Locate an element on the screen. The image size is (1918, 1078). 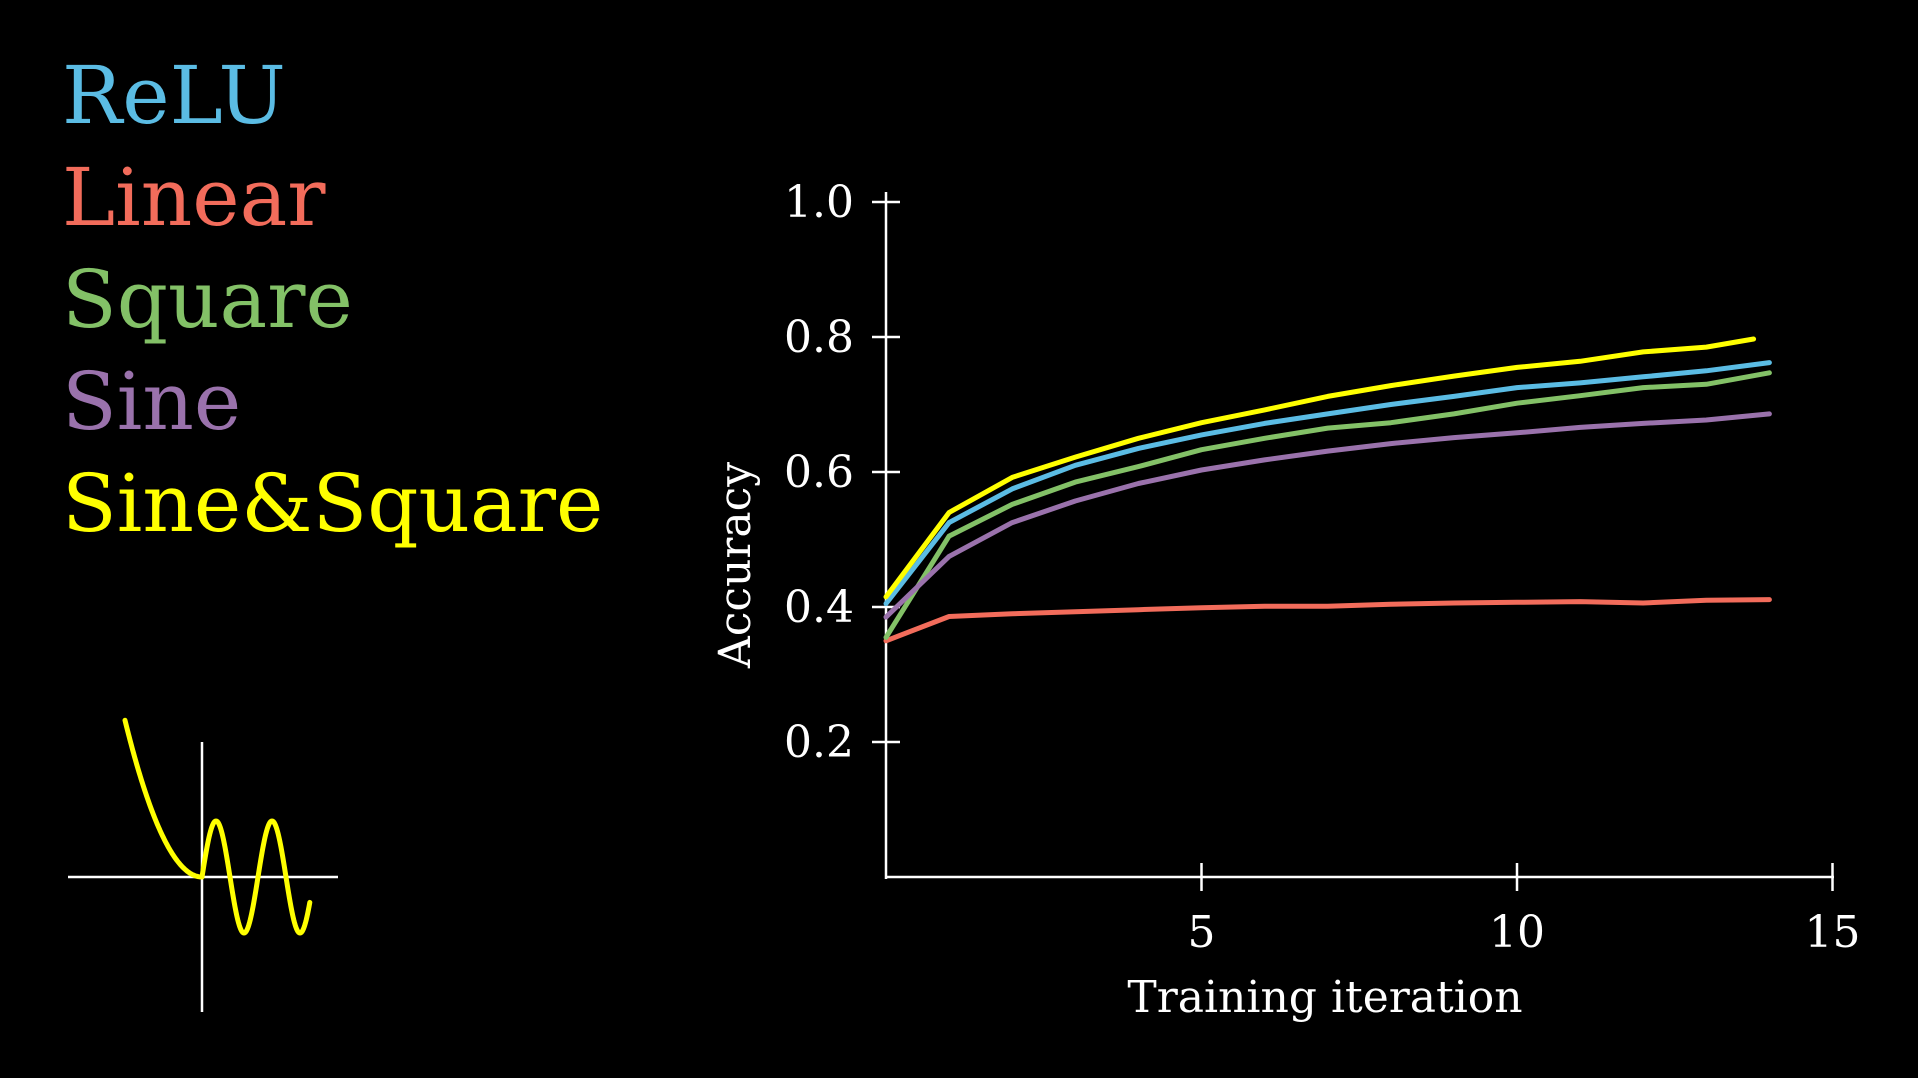
y-tick-label: 0.6 is located at coordinates (819, 472).